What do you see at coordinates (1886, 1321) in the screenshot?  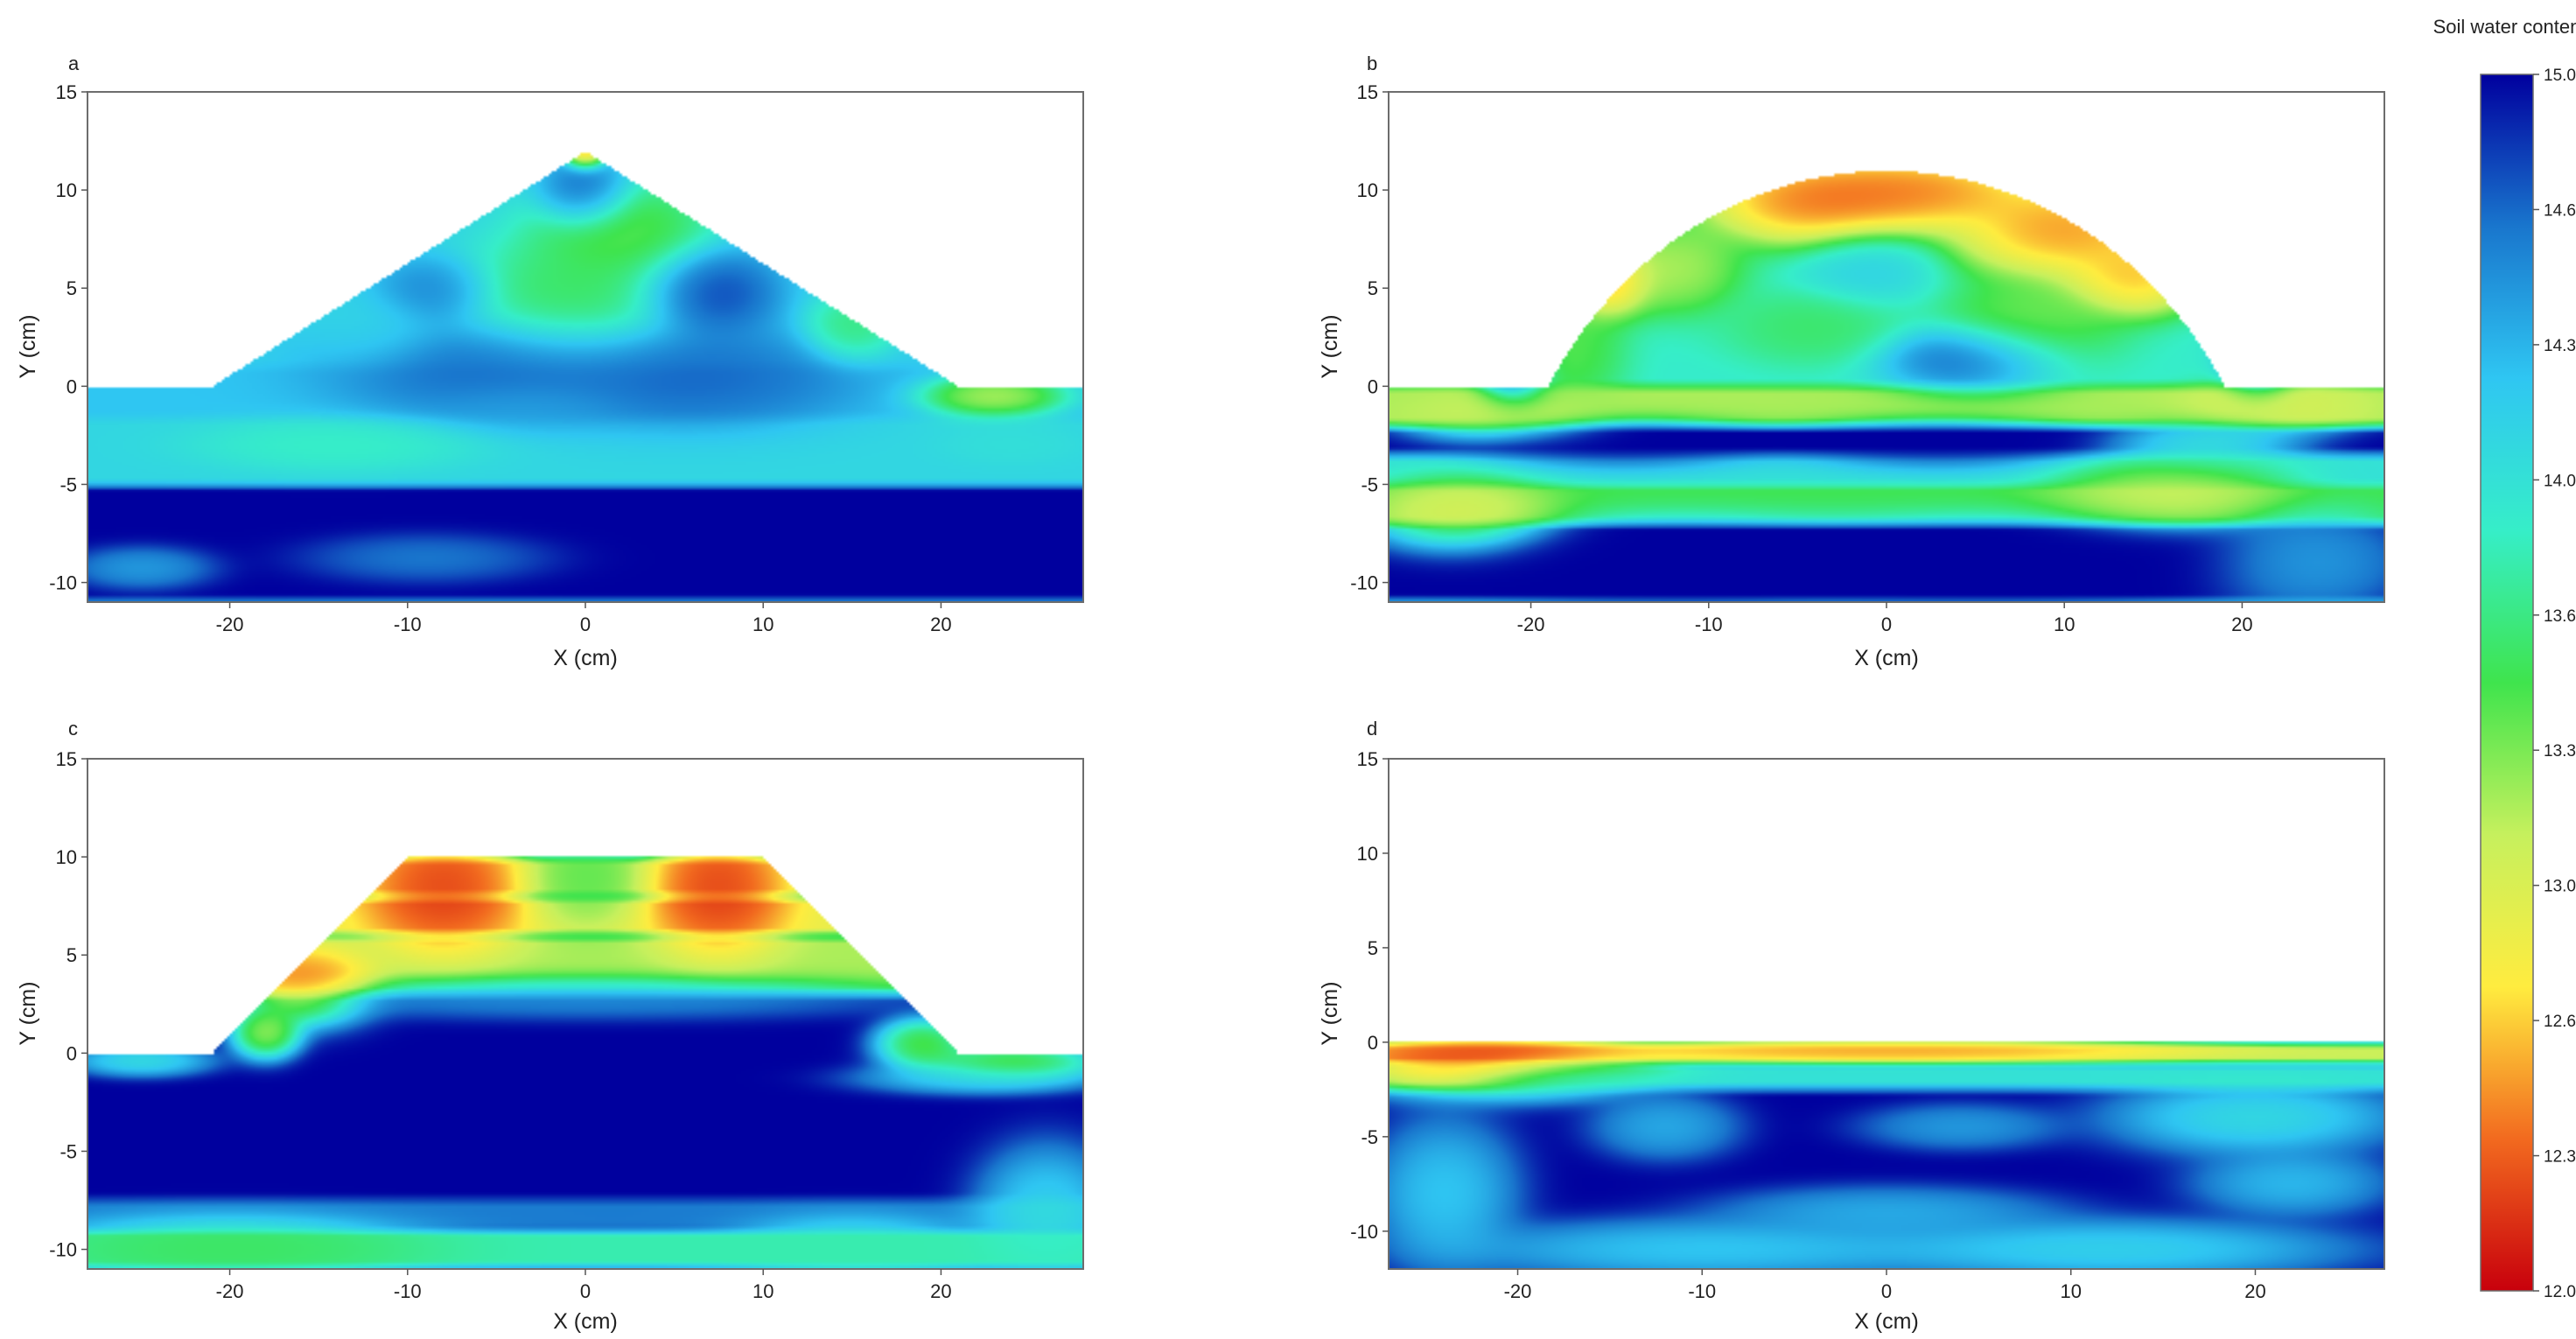 I see `panel-d-xlabel: X (cm)` at bounding box center [1886, 1321].